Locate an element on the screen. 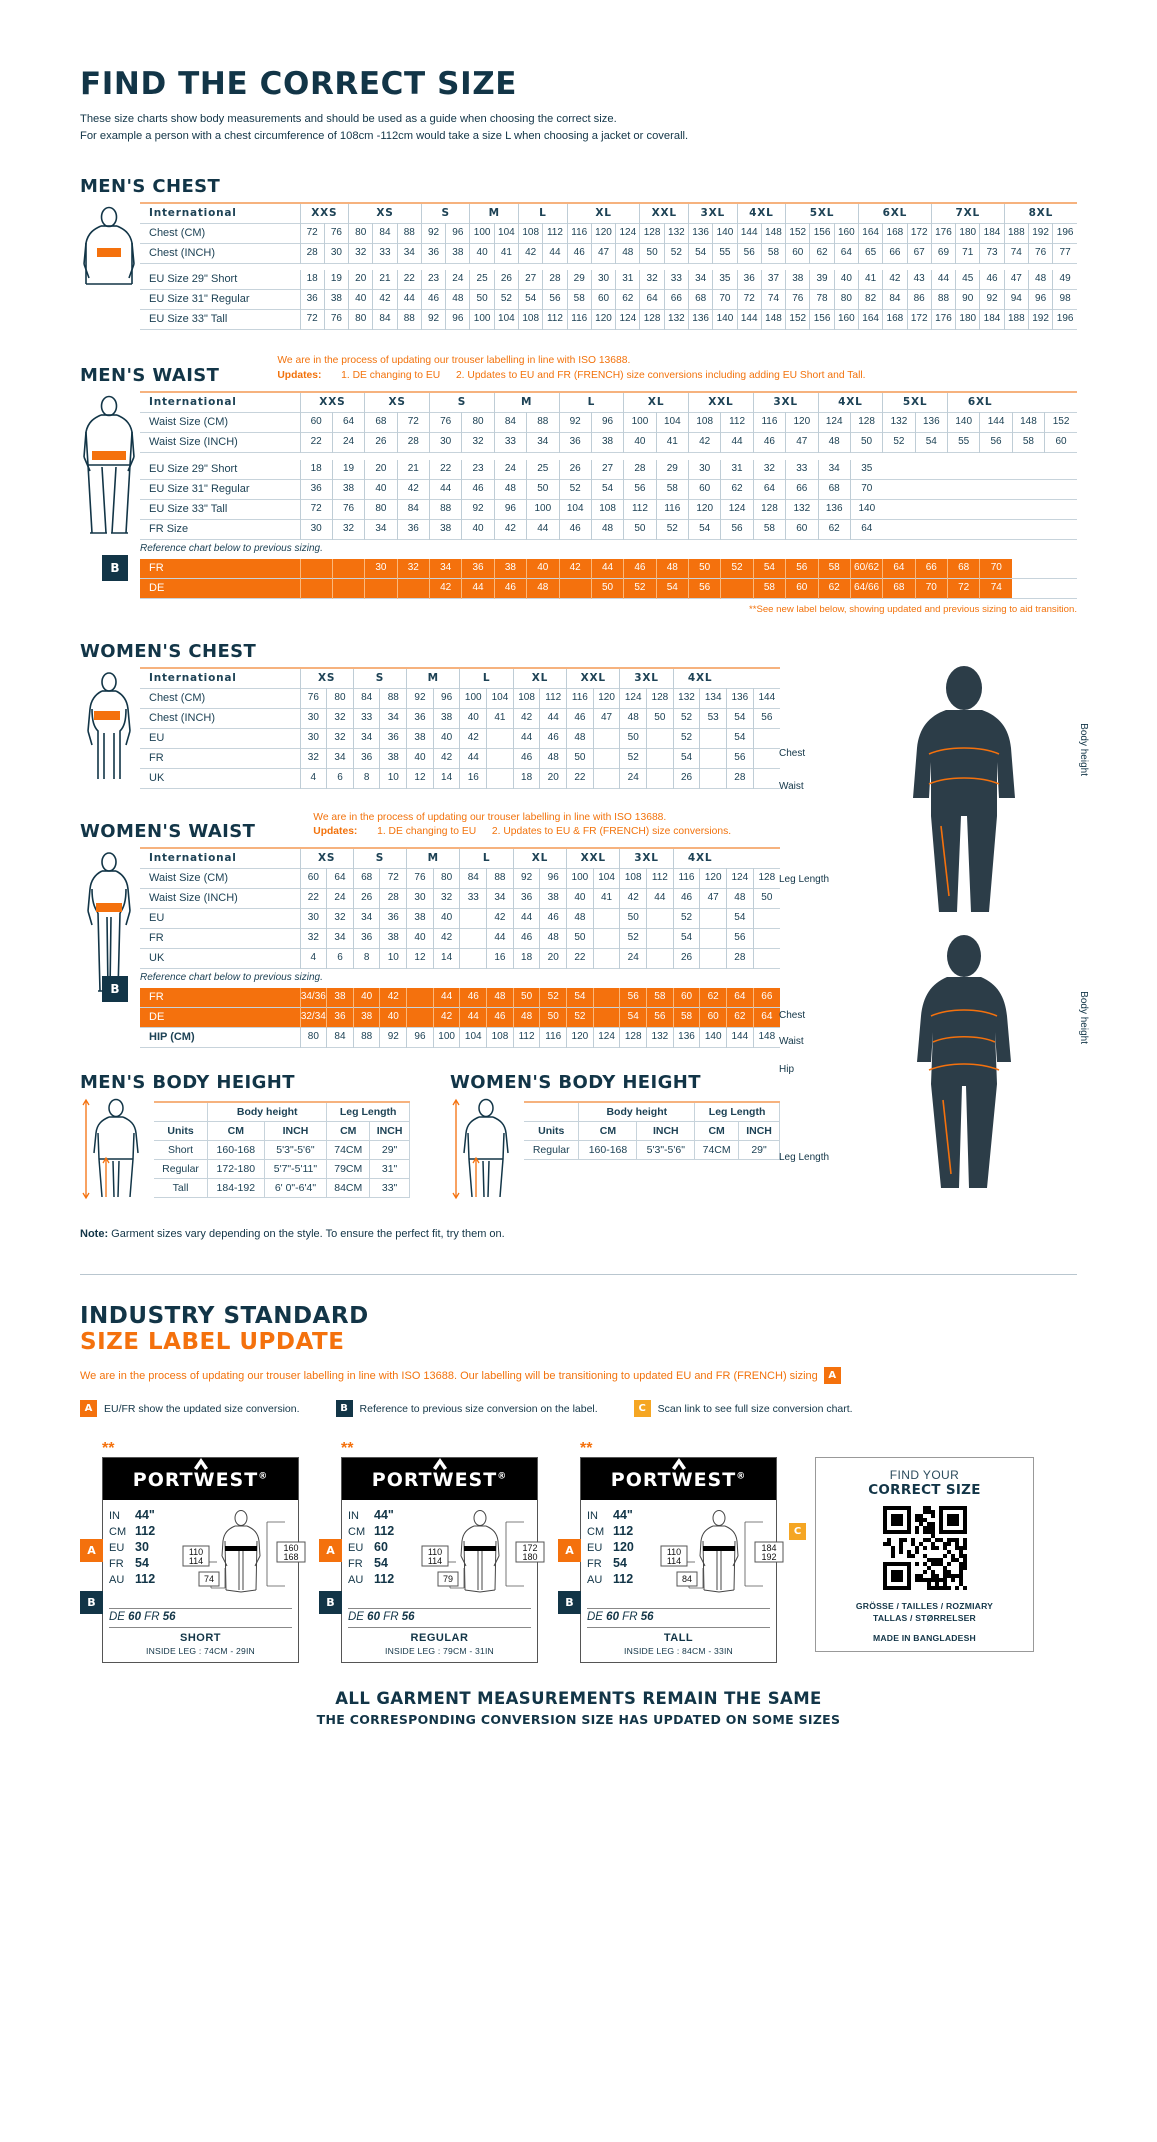 The width and height of the screenshot is (1157, 2142). label-code-row: AU 112 is located at coordinates (623, 1580).